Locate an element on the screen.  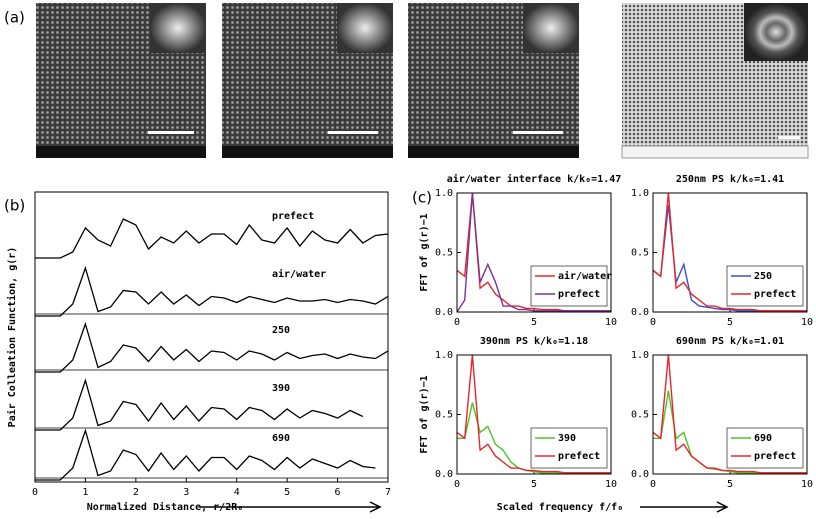
legend-label: 690 is located at coordinates (763, 438).